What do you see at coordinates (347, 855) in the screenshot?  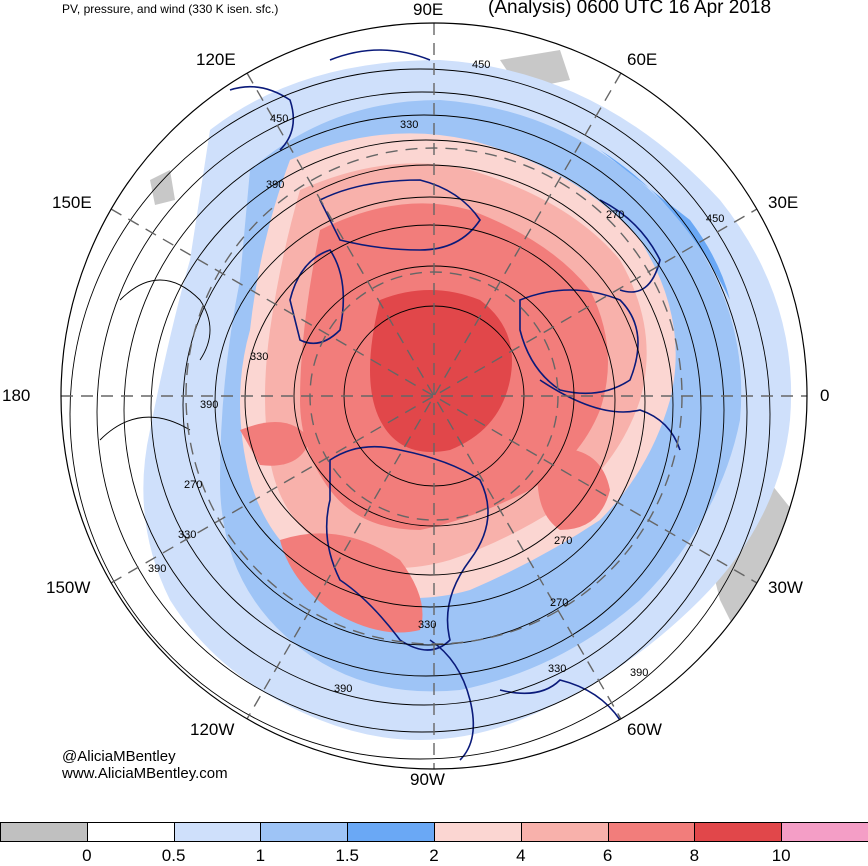 I see `colorbar-tick-label: 1.5` at bounding box center [347, 855].